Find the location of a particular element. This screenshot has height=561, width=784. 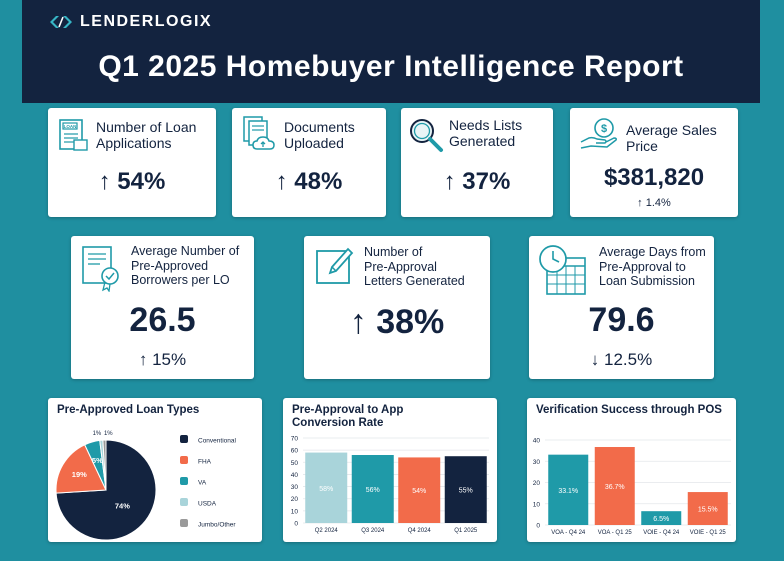

y-tick-label: 60 is located at coordinates (295, 451).